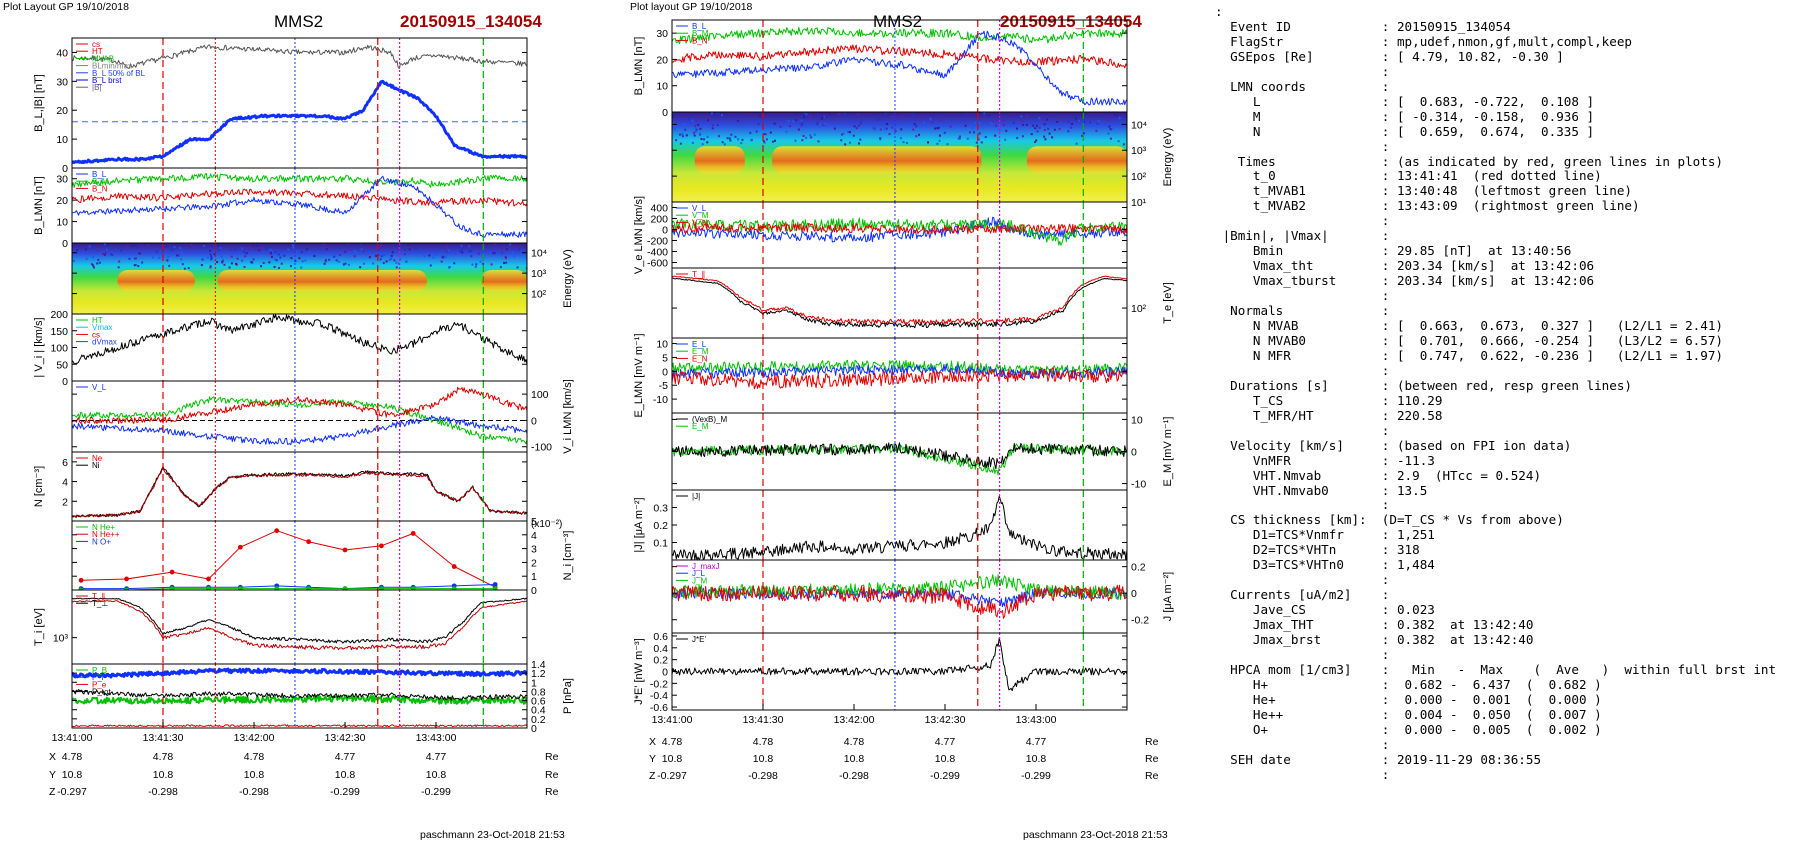 The height and width of the screenshot is (841, 1804). What do you see at coordinates (662, 60) in the screenshot?
I see `y-tick-label: 20` at bounding box center [662, 60].